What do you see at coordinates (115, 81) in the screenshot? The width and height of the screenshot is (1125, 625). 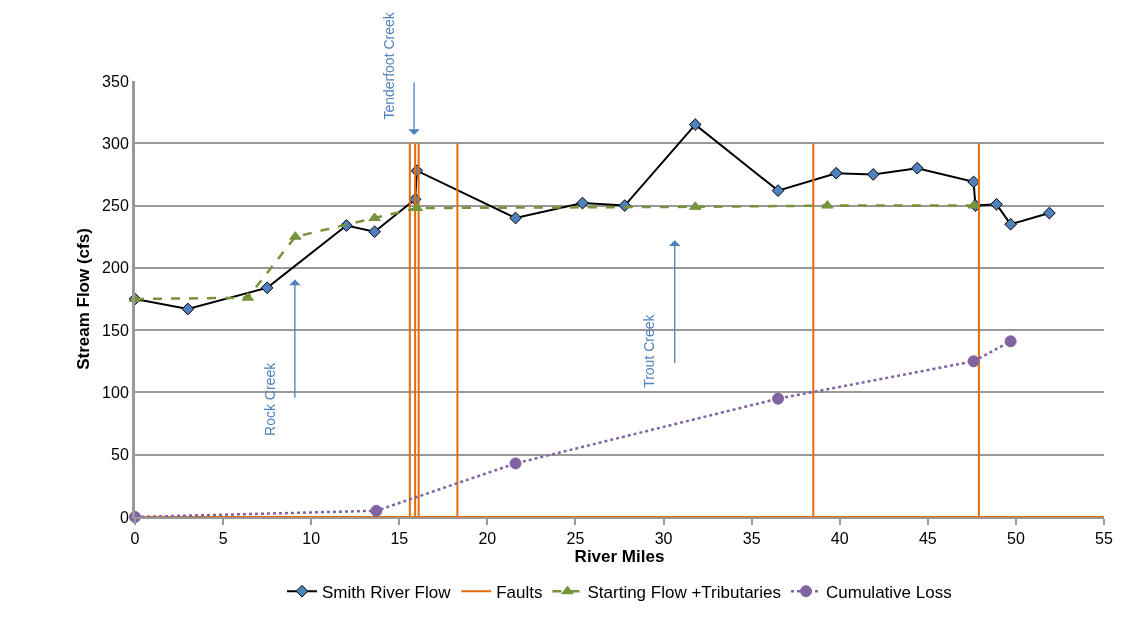 I see `y-tick-label: 350` at bounding box center [115, 81].